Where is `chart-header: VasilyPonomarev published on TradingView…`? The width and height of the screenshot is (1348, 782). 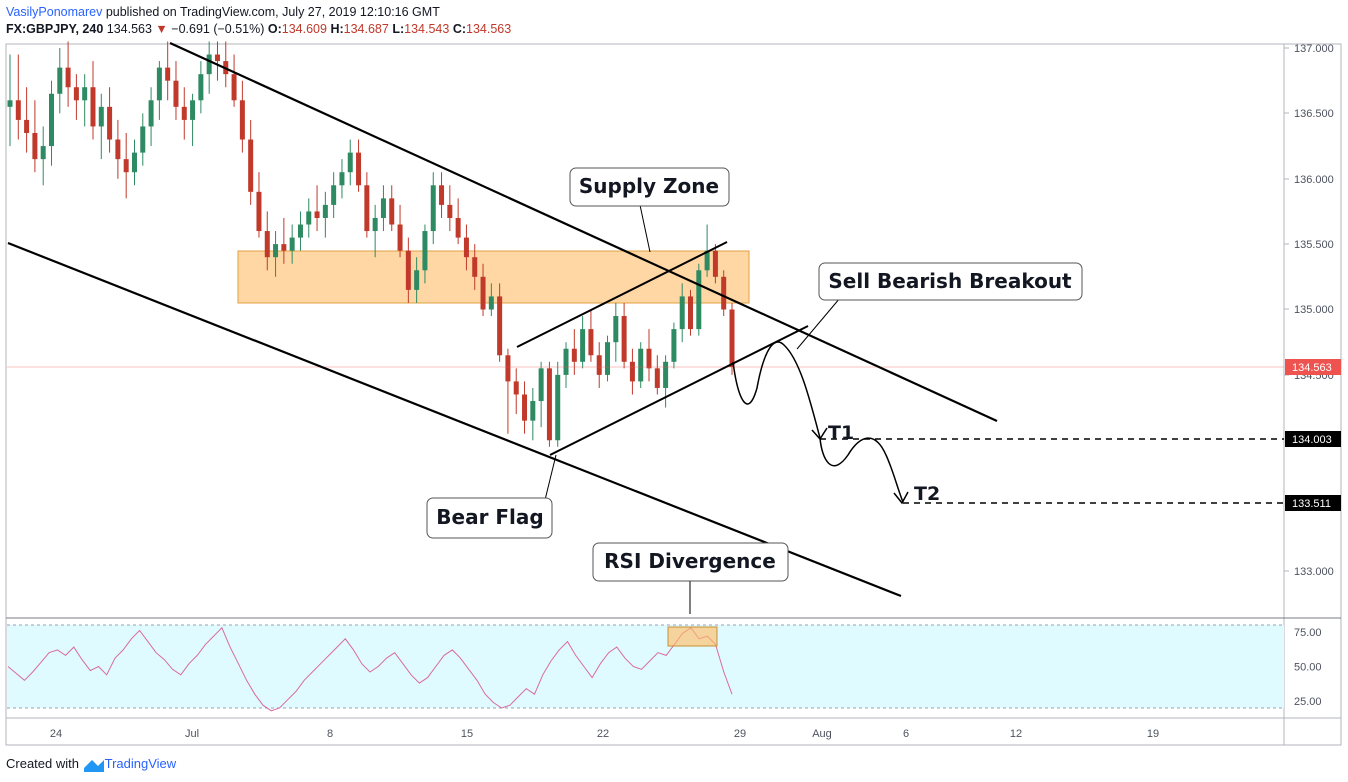
chart-header: VasilyPonomarev published on TradingView… is located at coordinates (258, 21).